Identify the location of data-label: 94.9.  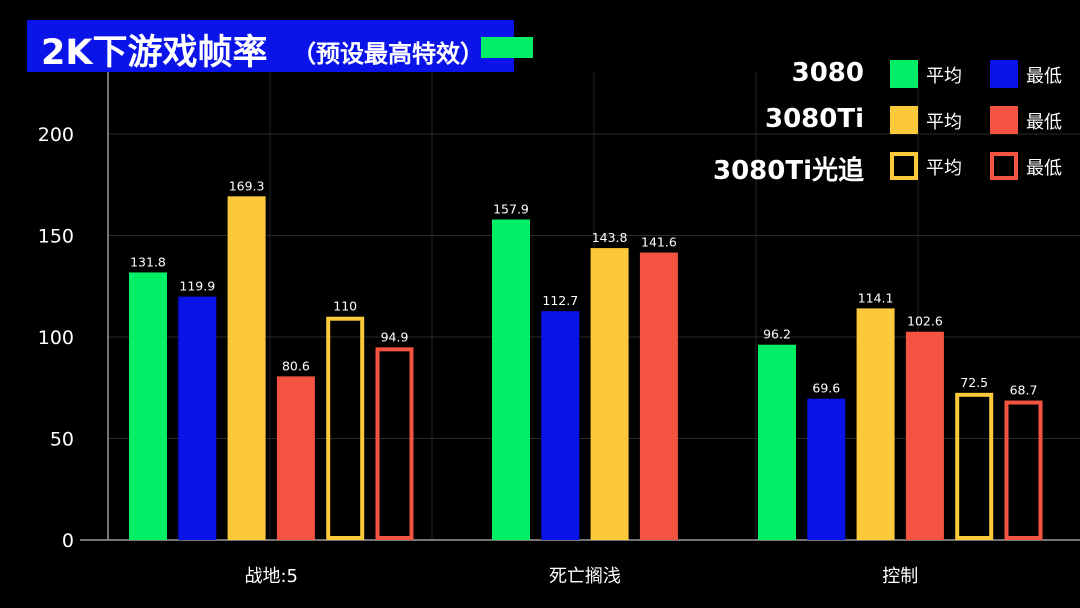
(395, 336).